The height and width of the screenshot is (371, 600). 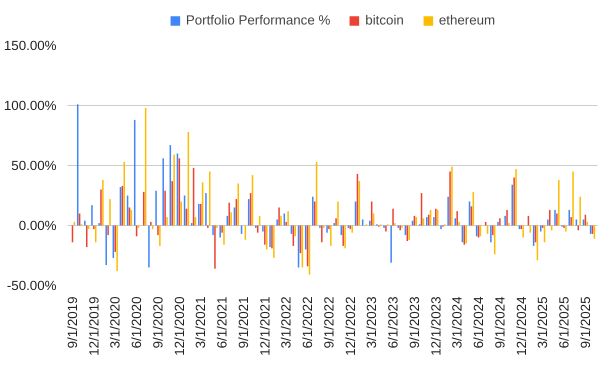 What do you see at coordinates (328, 322) in the screenshot?
I see `x-tick-label: 9/1/2022` at bounding box center [328, 322].